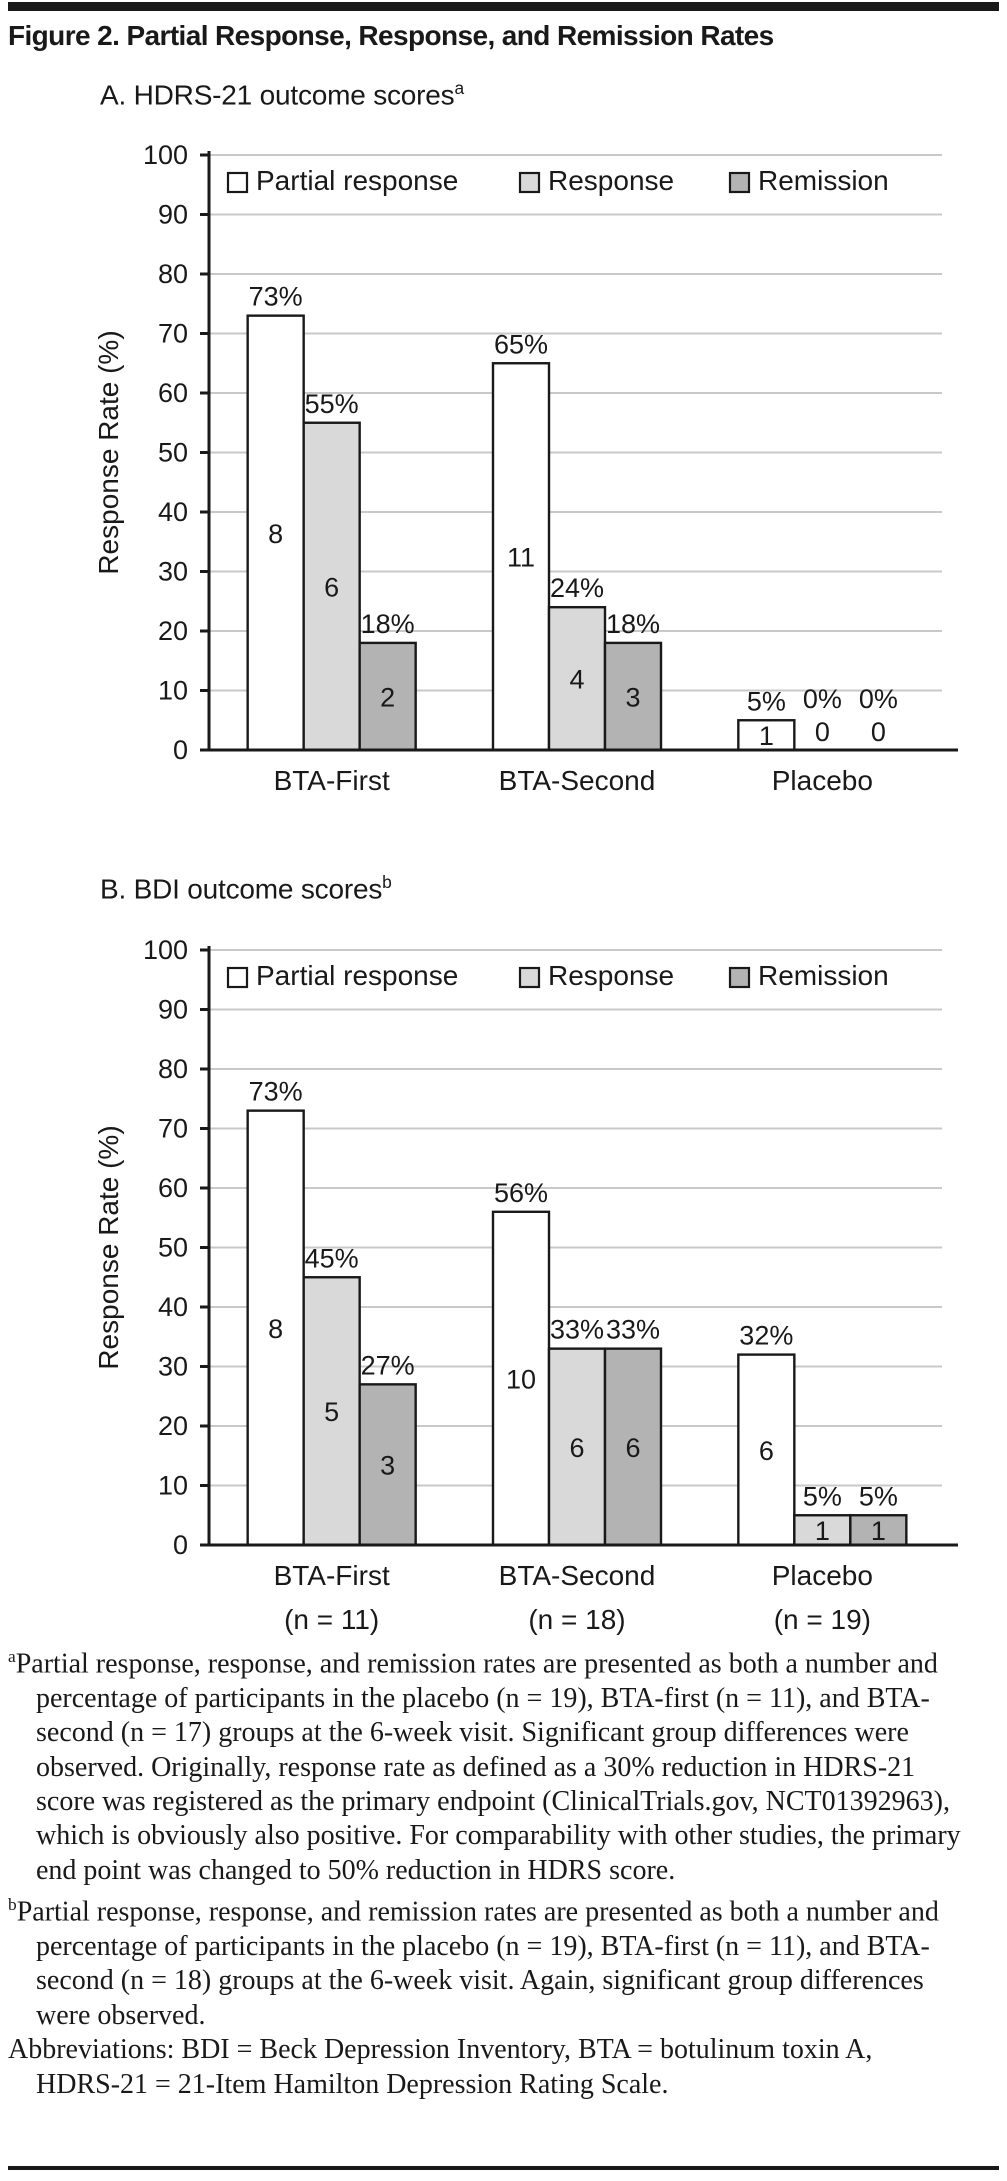 This screenshot has height=2181, width=1007. What do you see at coordinates (822, 780) in the screenshot?
I see `category-label: Placebo` at bounding box center [822, 780].